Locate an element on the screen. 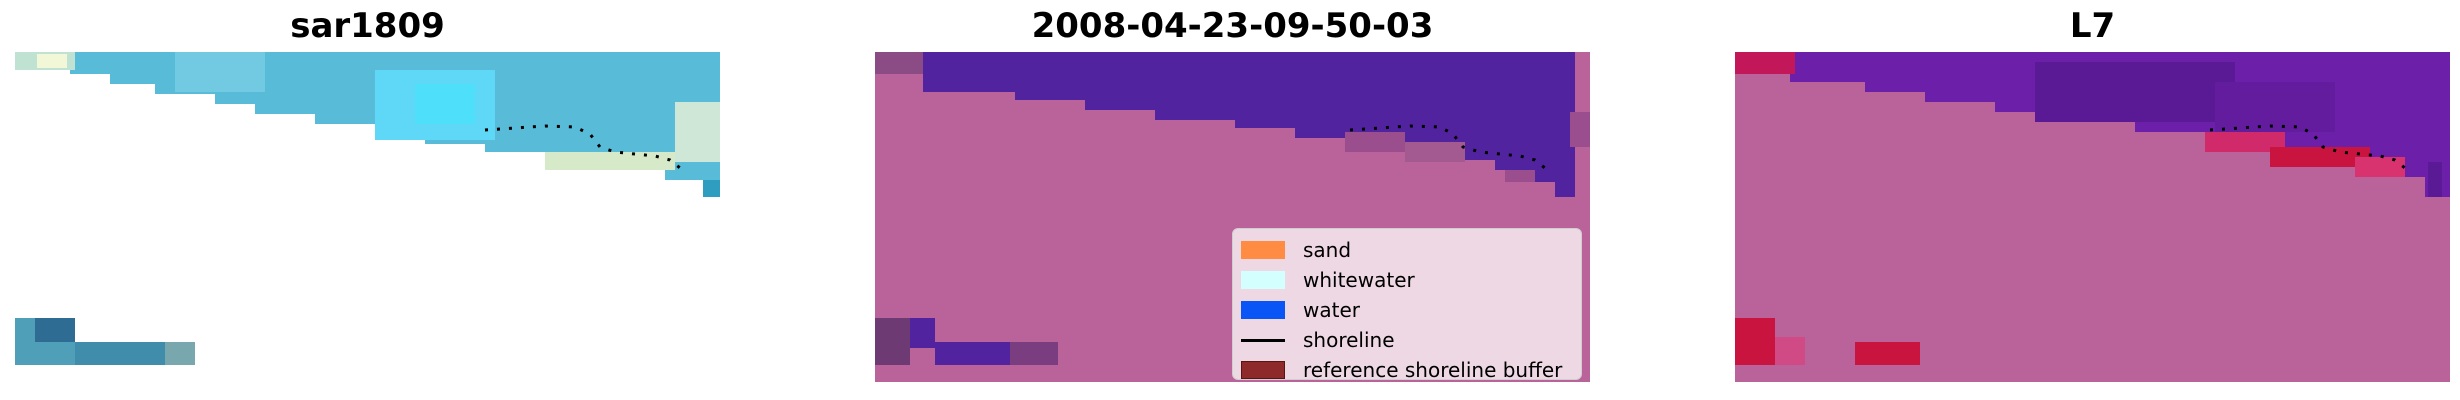  legend-label: shoreline is located at coordinates (1349, 340).